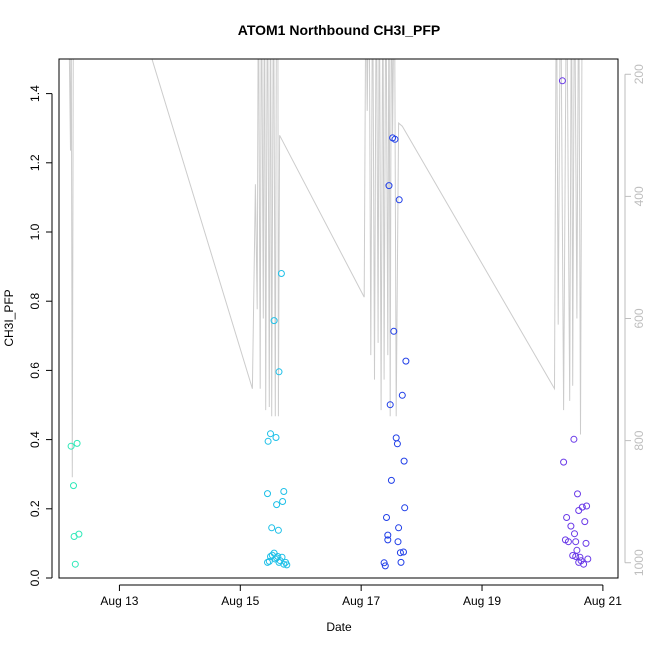  Describe the element at coordinates (35, 301) in the screenshot. I see `y-tick-label: 0.8` at that location.